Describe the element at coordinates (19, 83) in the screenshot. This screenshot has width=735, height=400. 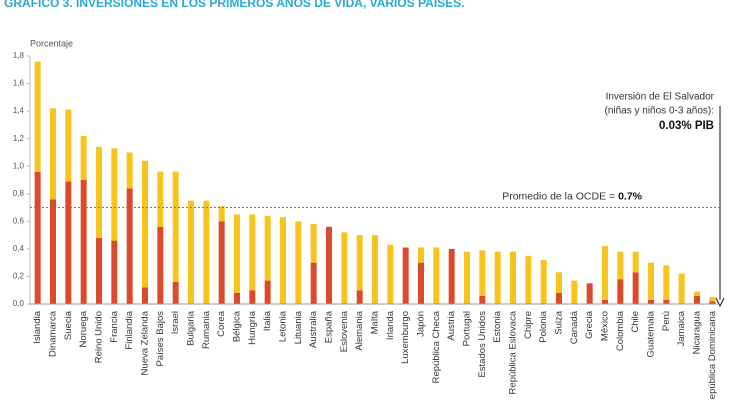
I see `y-tick-label: 1,6` at that location.